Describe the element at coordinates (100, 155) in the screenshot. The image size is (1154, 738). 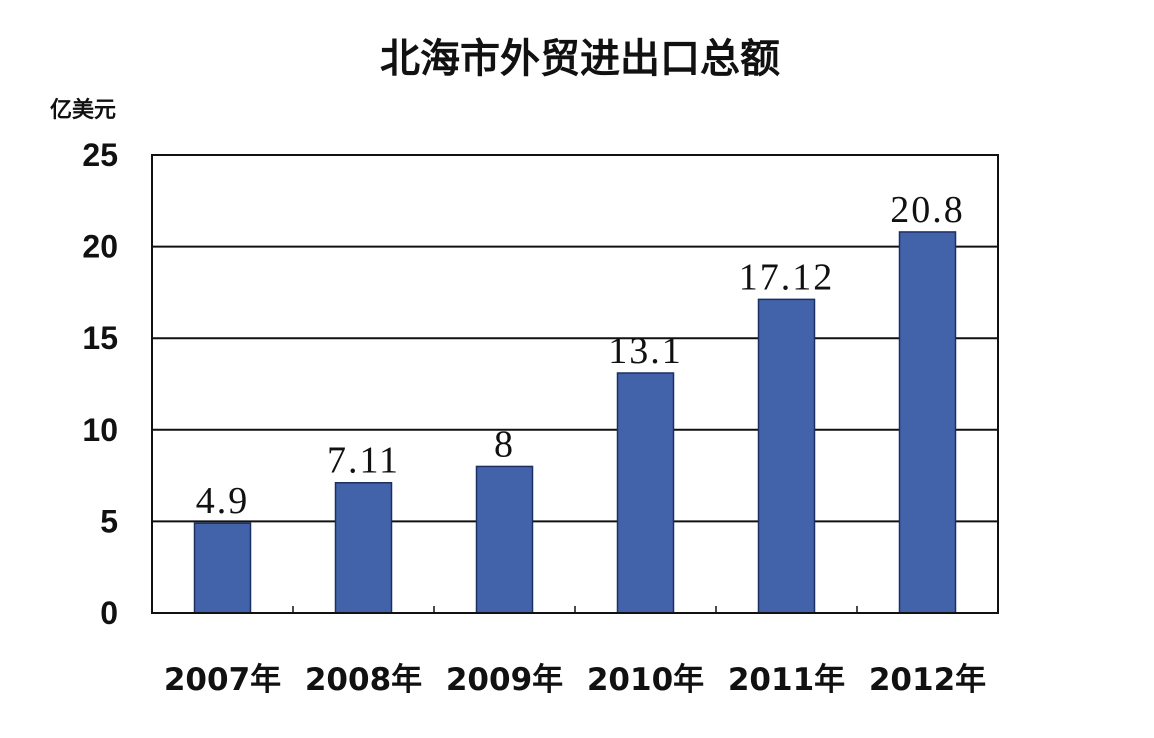
I see `y-tick-label: 25` at that location.